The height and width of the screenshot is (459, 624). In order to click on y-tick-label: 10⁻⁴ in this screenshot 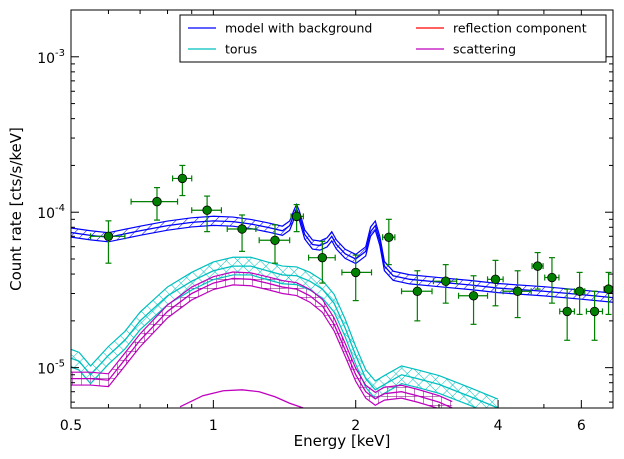, I will do `click(51, 212)`.